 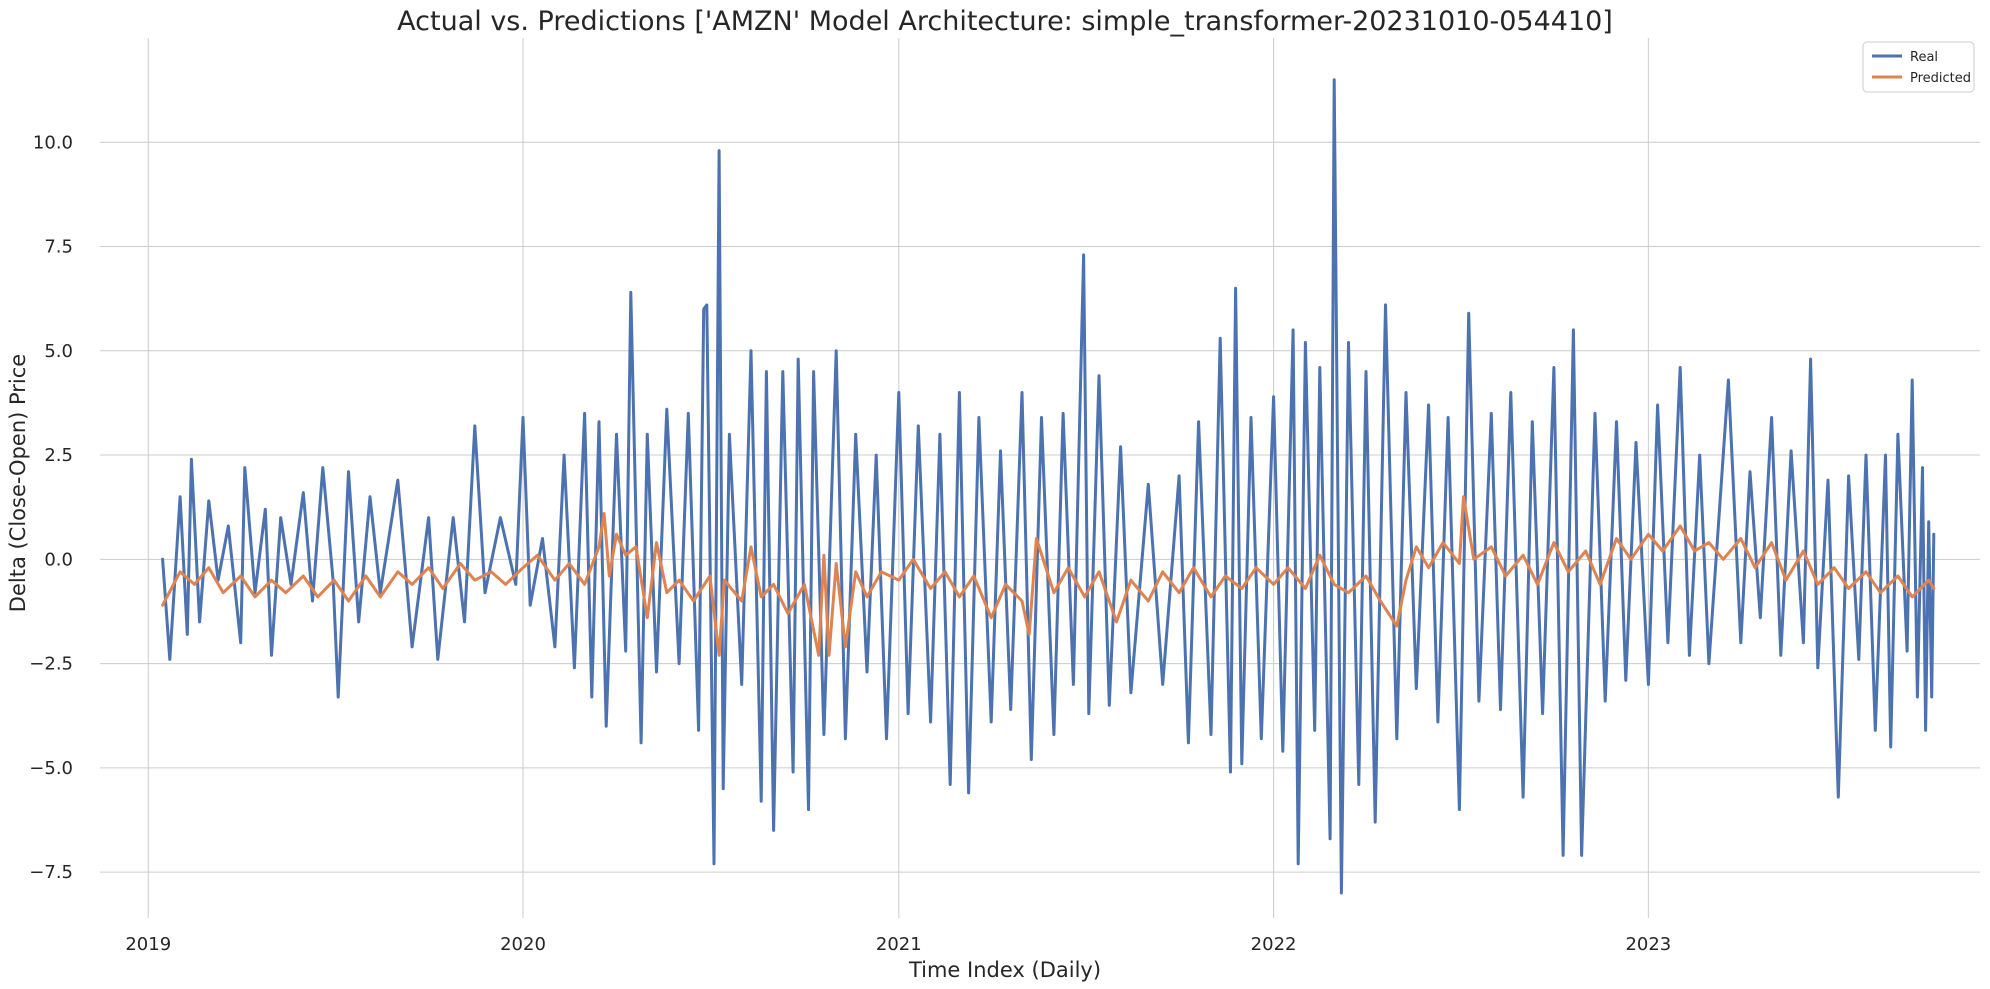 I want to click on x-tick-label: 2021, so click(x=899, y=944).